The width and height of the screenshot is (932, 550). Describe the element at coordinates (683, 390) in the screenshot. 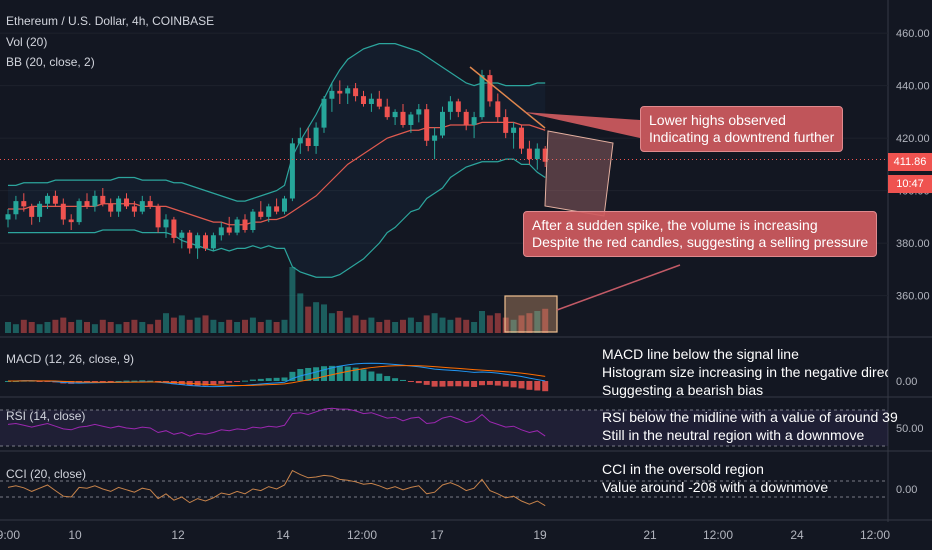

I see `note-line: Suggesting a bearish bias` at that location.